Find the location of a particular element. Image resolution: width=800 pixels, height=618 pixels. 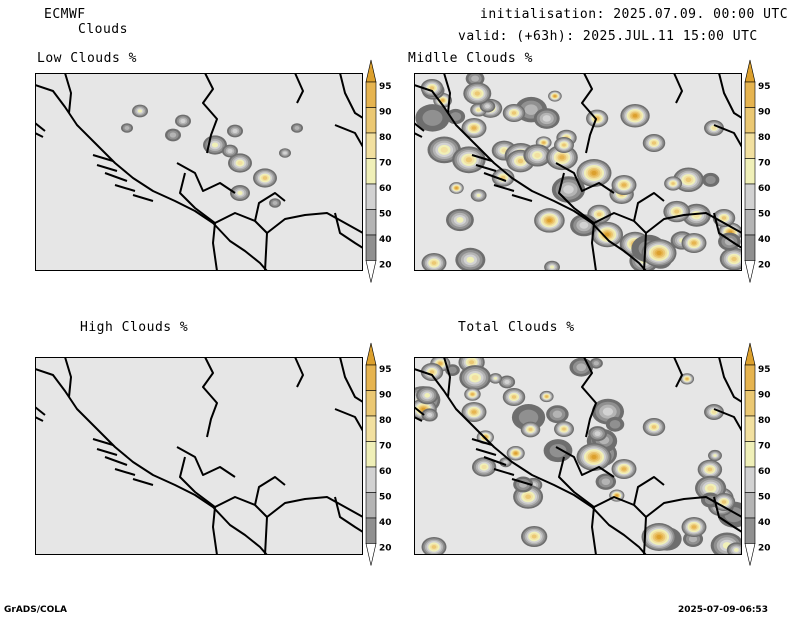

high-clouds-map is located at coordinates (199, 456).